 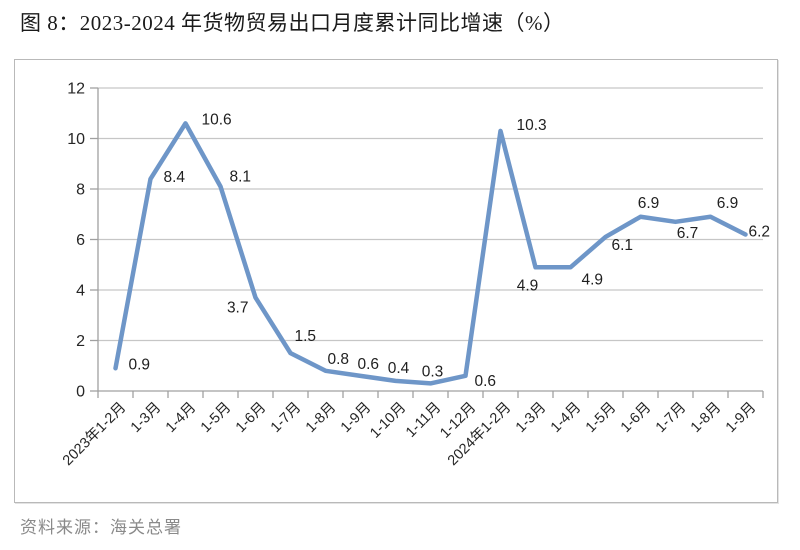 I want to click on data-label: 6.1, so click(x=623, y=245).